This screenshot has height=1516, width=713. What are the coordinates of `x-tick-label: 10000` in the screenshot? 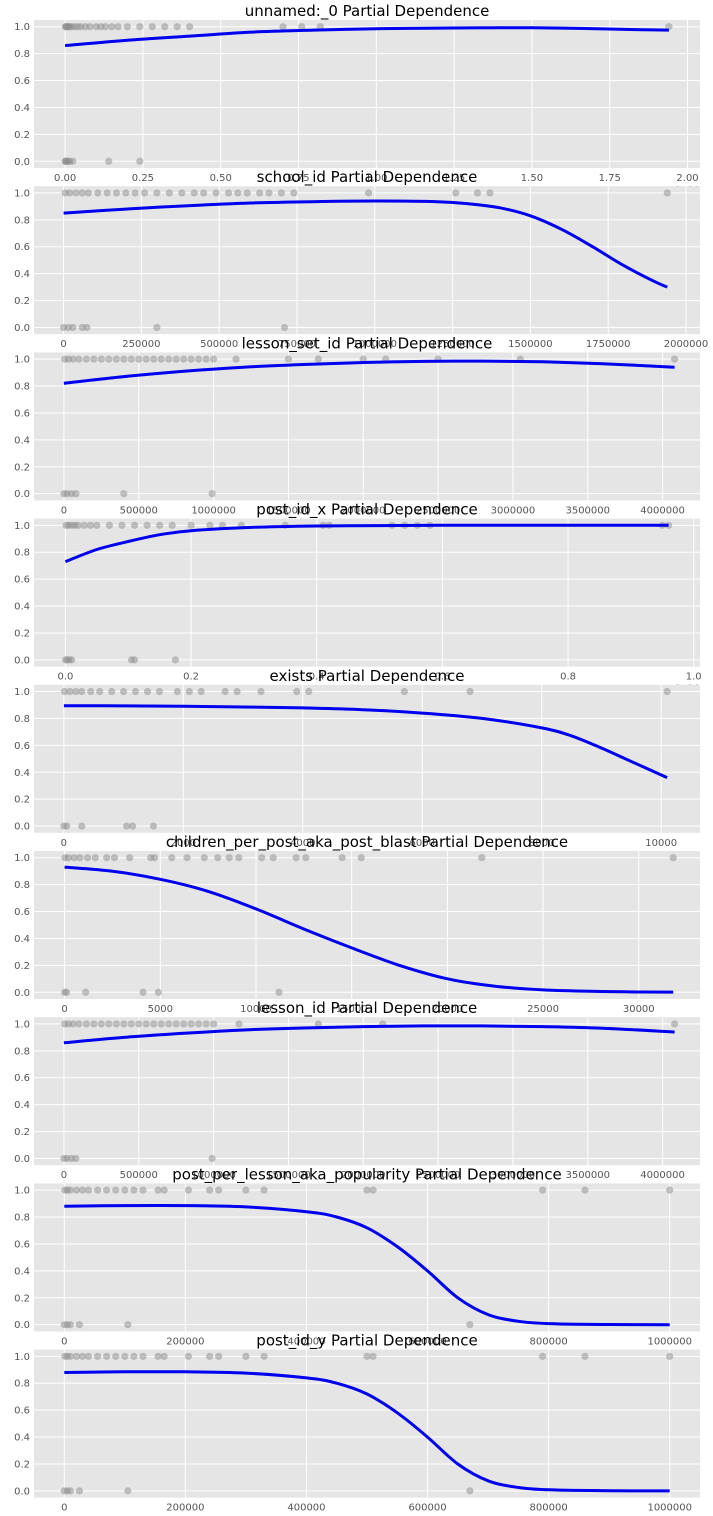 It's located at (256, 1009).